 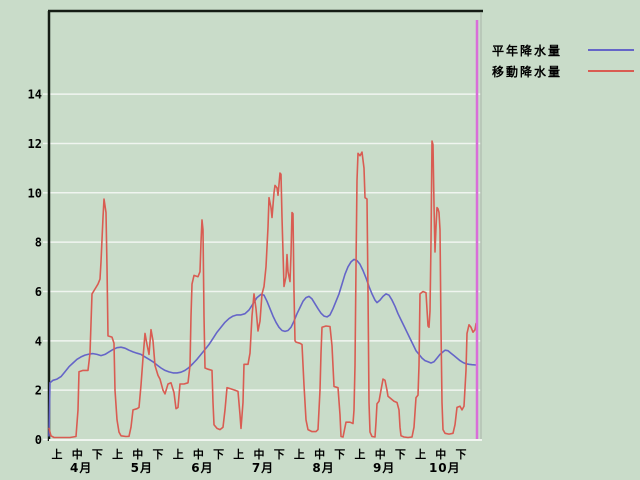 What do you see at coordinates (263, 468) in the screenshot?
I see `x-month-label-7: 7月` at bounding box center [263, 468].